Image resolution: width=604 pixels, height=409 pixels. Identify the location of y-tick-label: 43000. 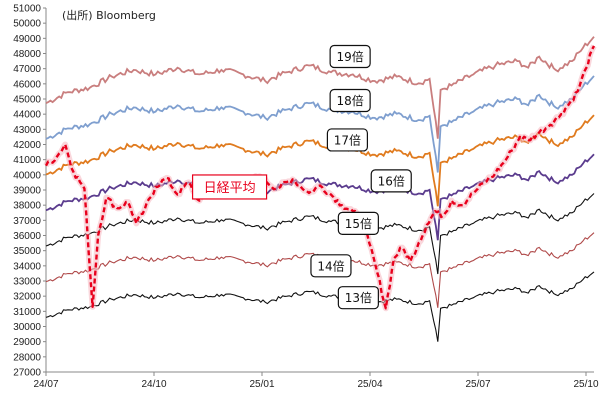
(27, 130).